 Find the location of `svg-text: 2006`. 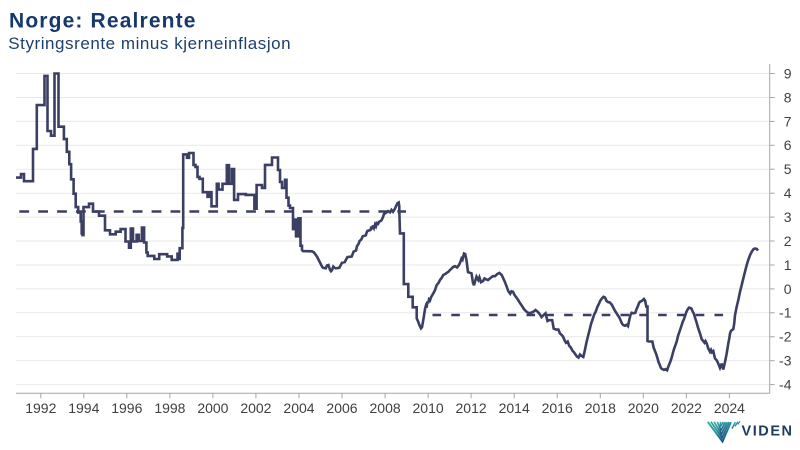

svg-text: 2006 is located at coordinates (341, 408).